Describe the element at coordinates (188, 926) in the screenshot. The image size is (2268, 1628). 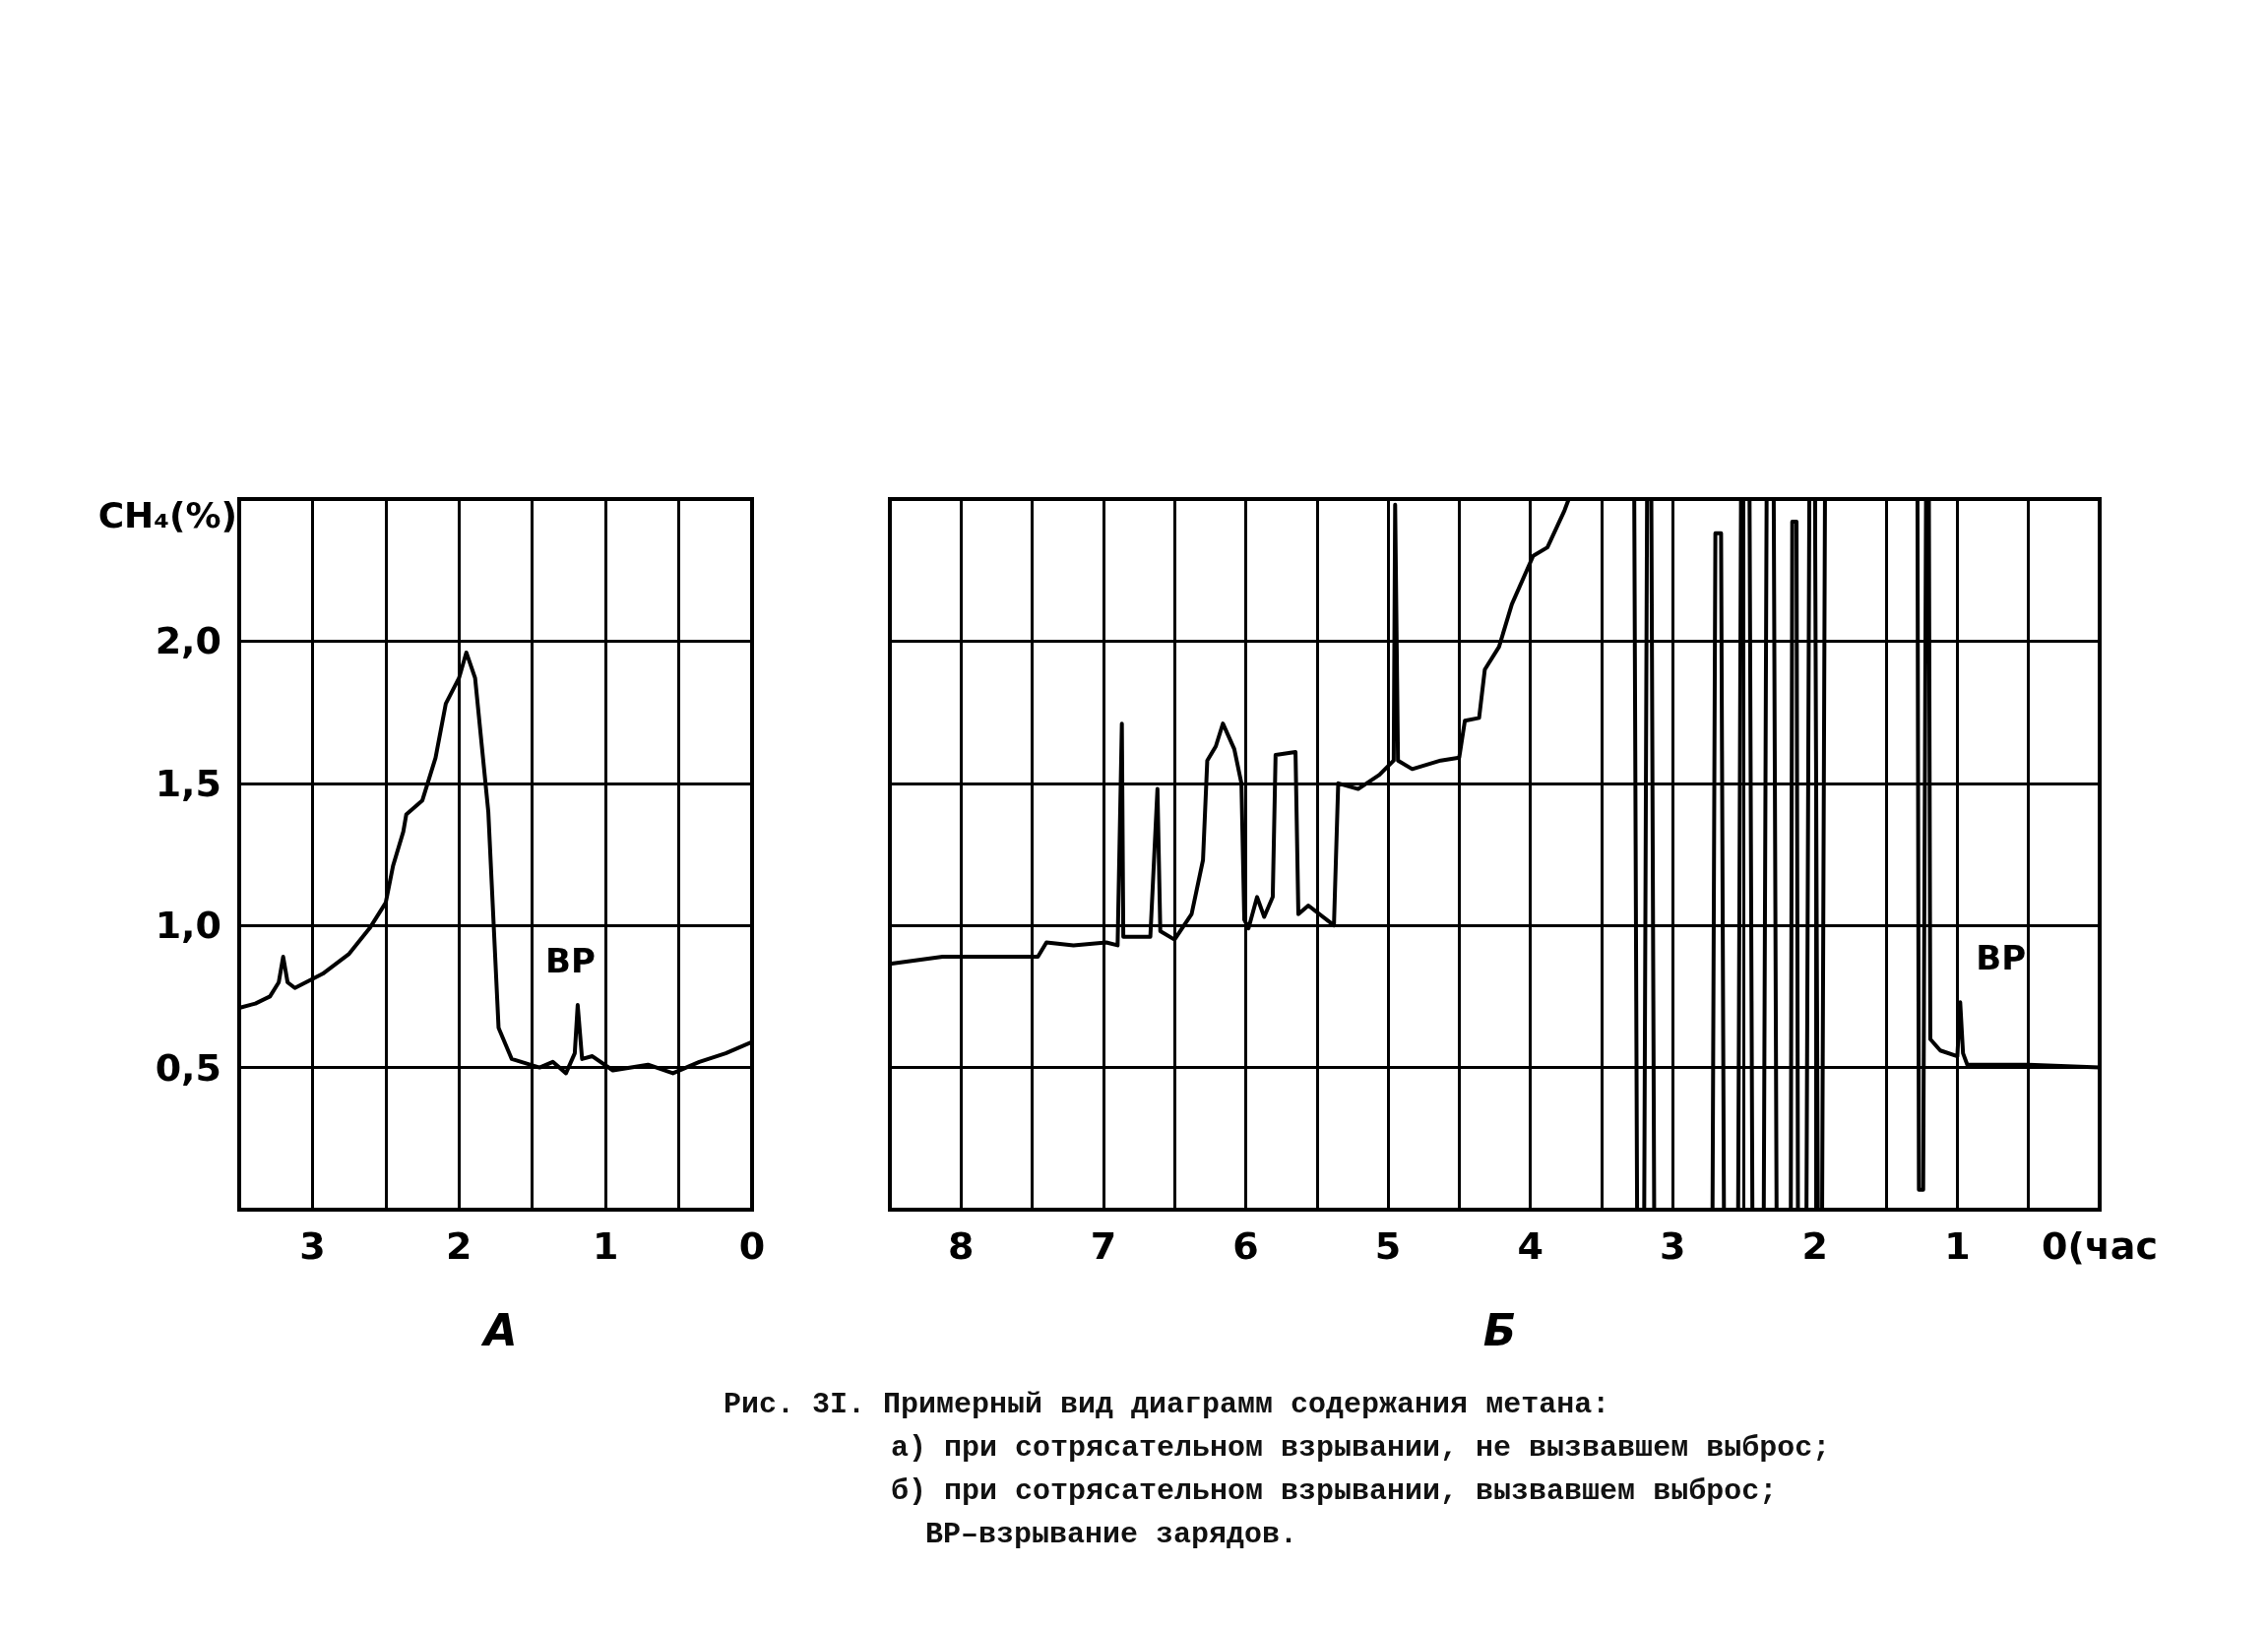
I see `y-tick-label: 1,0` at that location.